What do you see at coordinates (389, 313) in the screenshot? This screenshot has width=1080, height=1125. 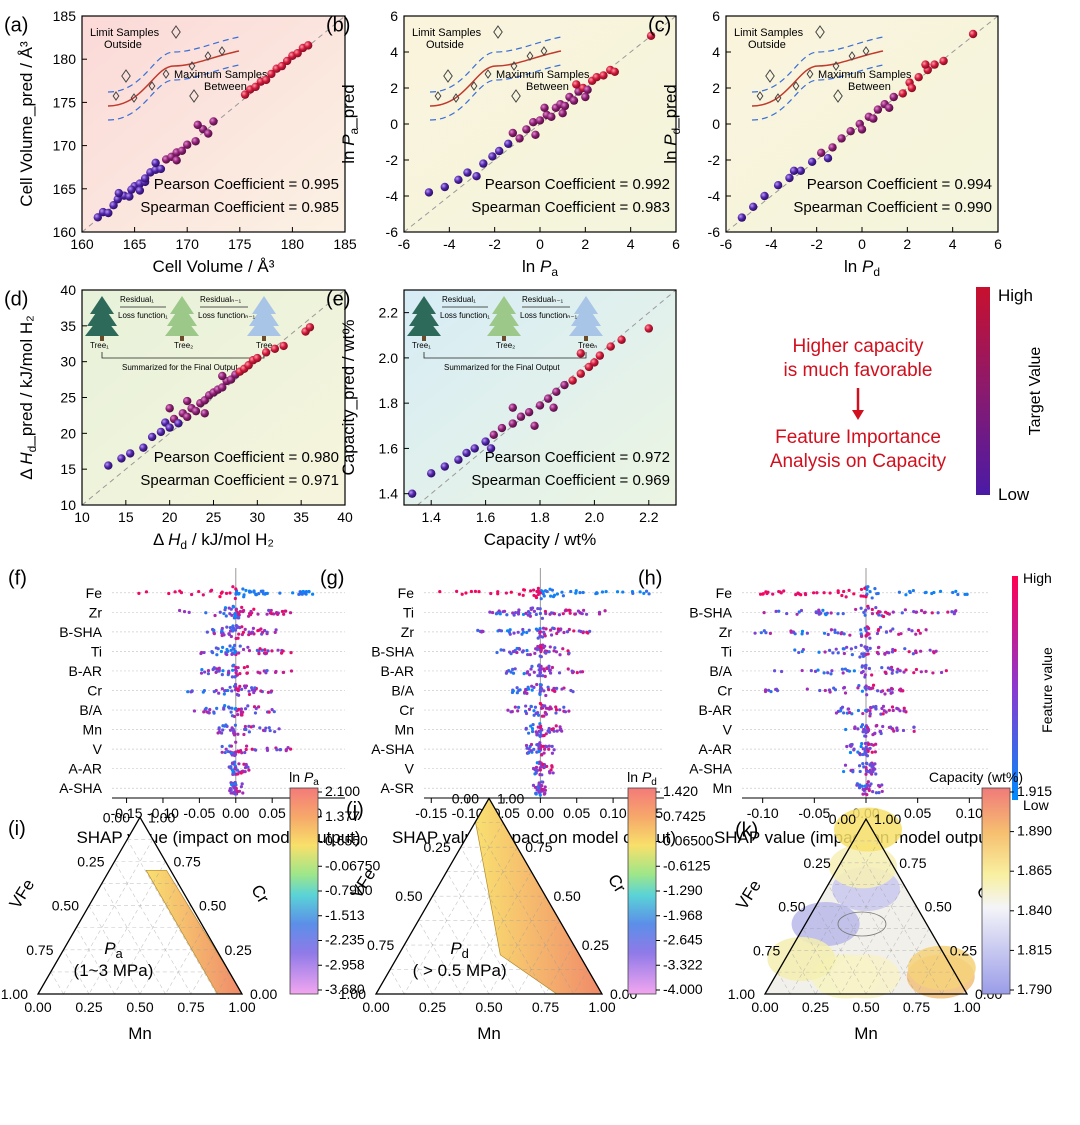 I see `y-tick-label: 2.2` at bounding box center [389, 313].